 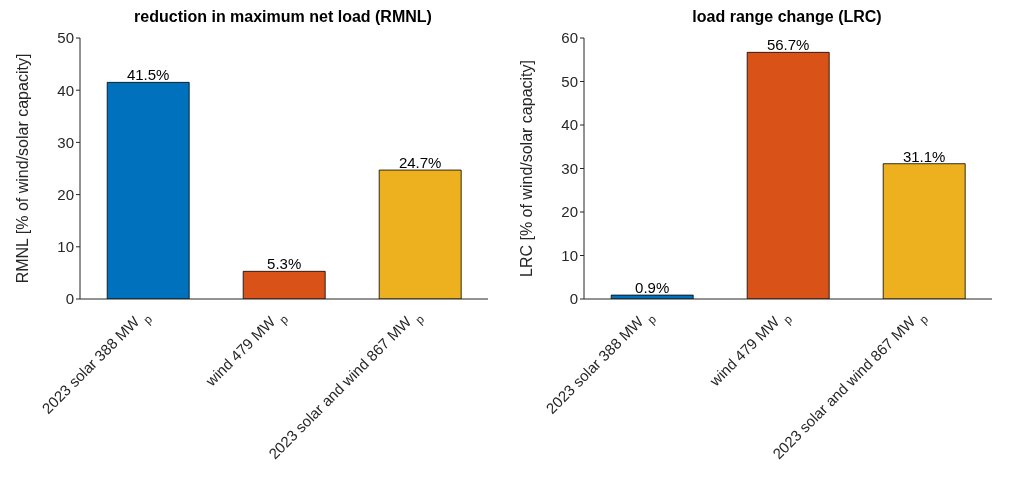 What do you see at coordinates (652, 288) in the screenshot?
I see `data-label: 0.9%` at bounding box center [652, 288].